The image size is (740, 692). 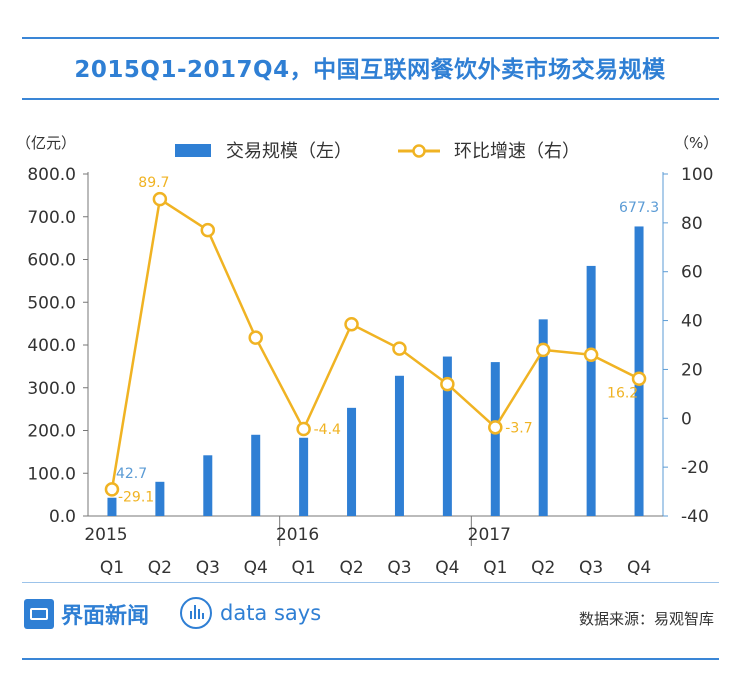 I want to click on line-data-label: -29.1, so click(x=136, y=497).